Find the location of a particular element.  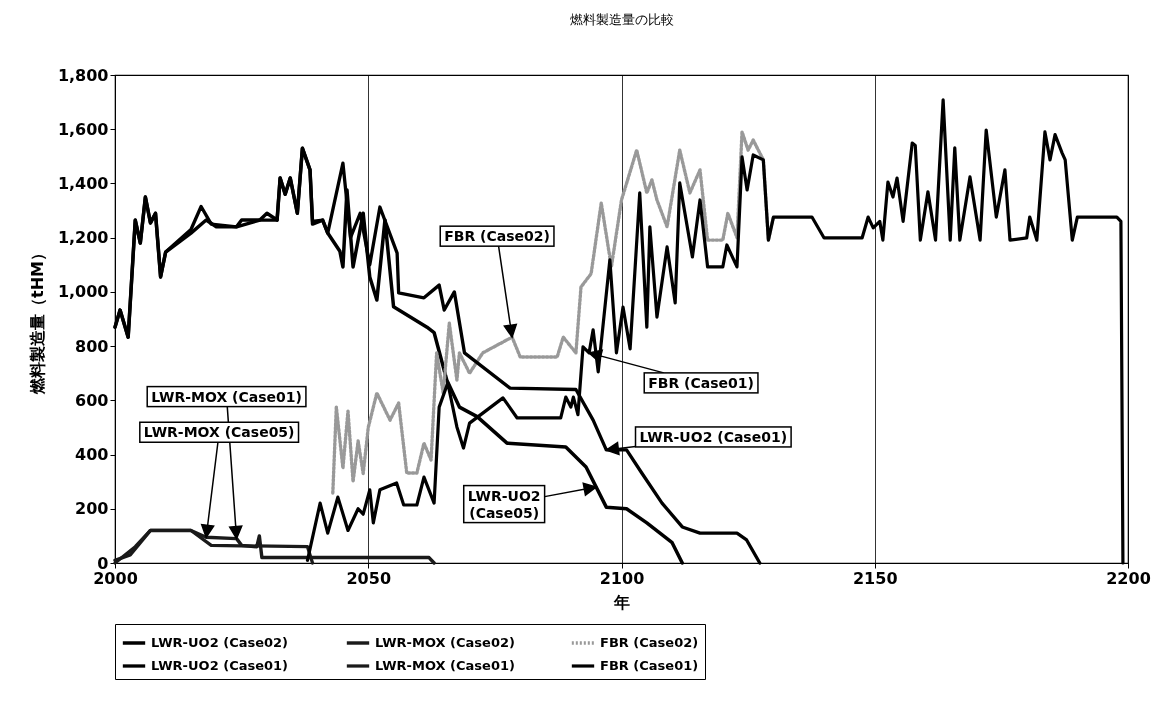

legend-label: LWR-UO2 (Case02) is located at coordinates (220, 642).